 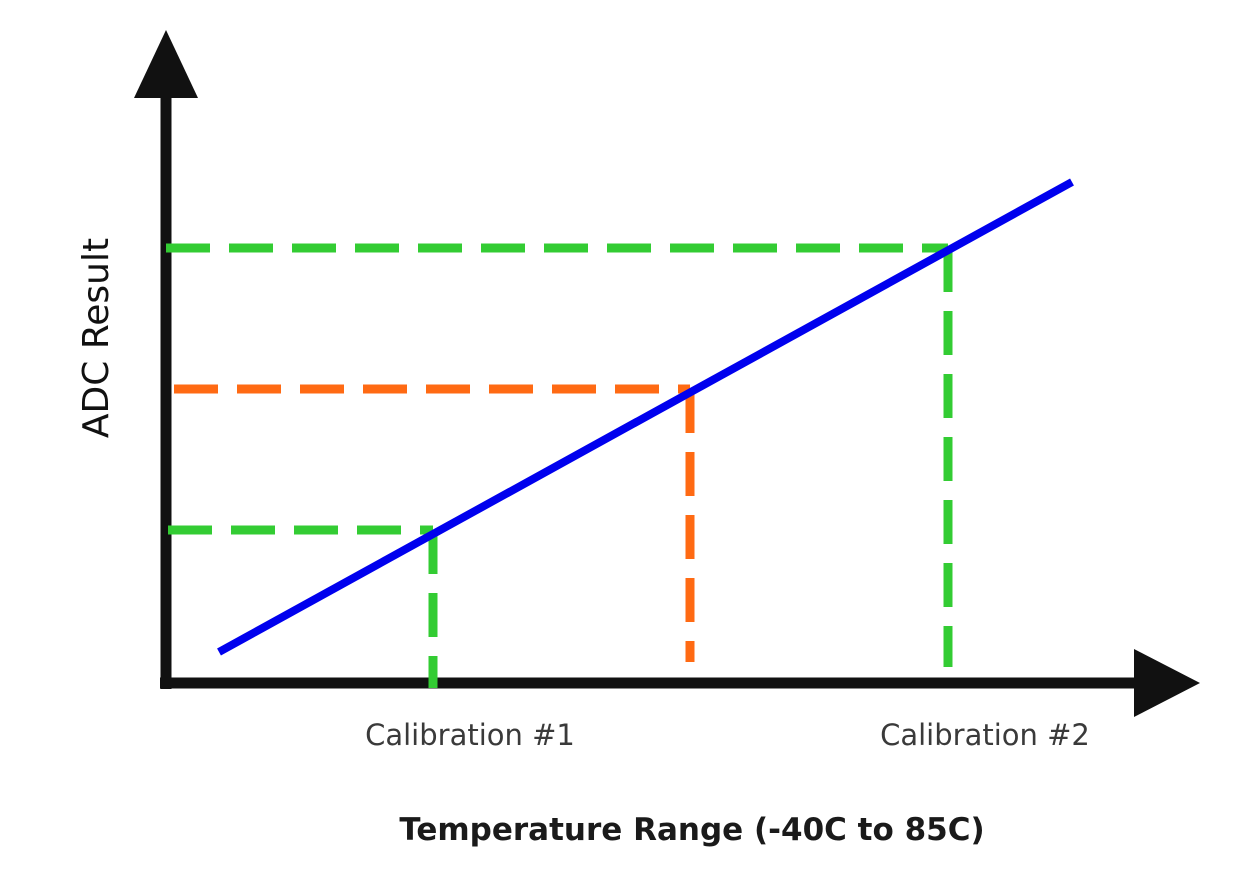 What do you see at coordinates (691, 830) in the screenshot?
I see `x-axis-title: Temperature Range (-40C to 85C)` at bounding box center [691, 830].